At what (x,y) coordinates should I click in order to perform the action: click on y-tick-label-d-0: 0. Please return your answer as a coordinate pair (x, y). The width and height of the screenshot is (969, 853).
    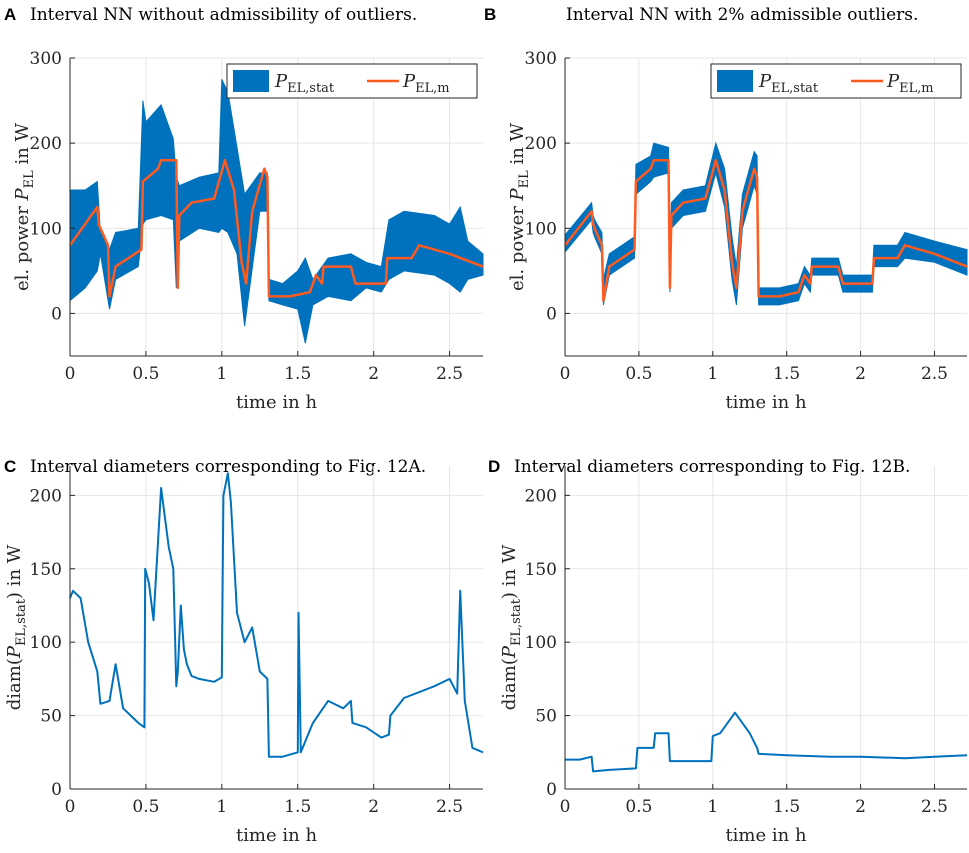
    Looking at the image, I should click on (551, 790).